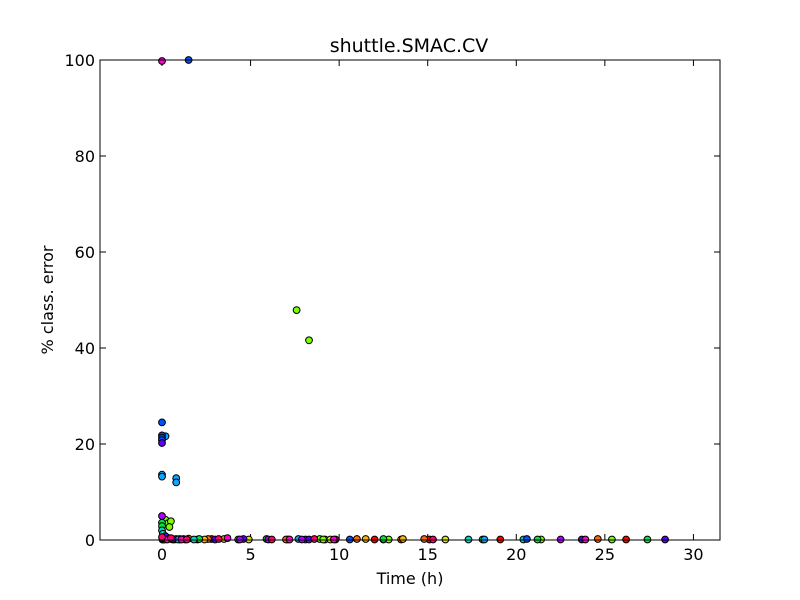 This screenshot has height=600, width=800. What do you see at coordinates (516, 554) in the screenshot?
I see `x-tick-label: 20` at bounding box center [516, 554].